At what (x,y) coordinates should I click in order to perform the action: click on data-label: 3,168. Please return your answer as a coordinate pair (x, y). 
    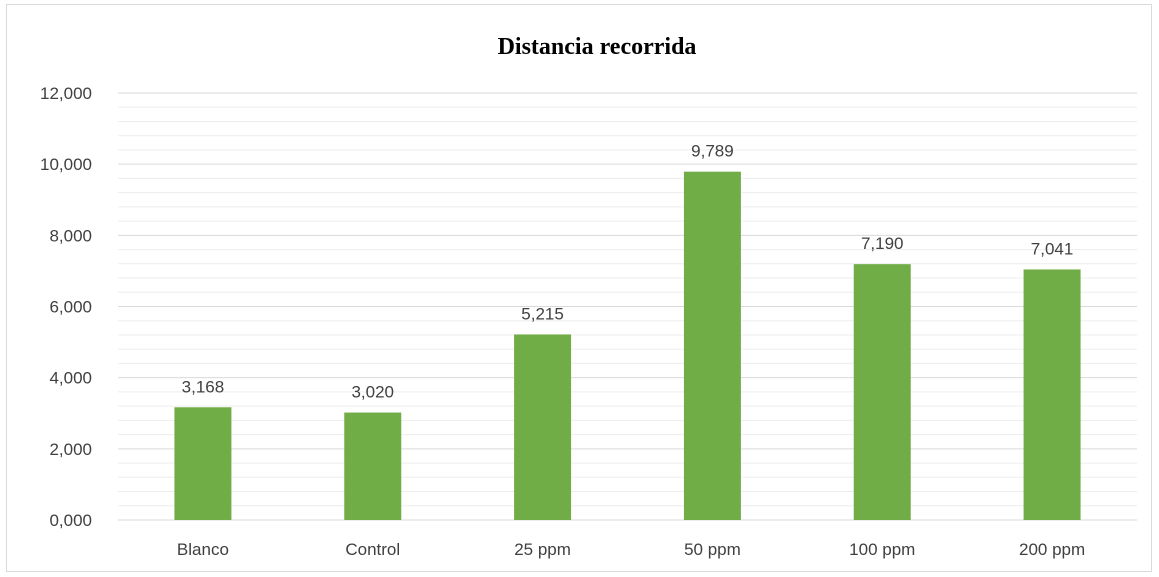
    Looking at the image, I should click on (203, 386).